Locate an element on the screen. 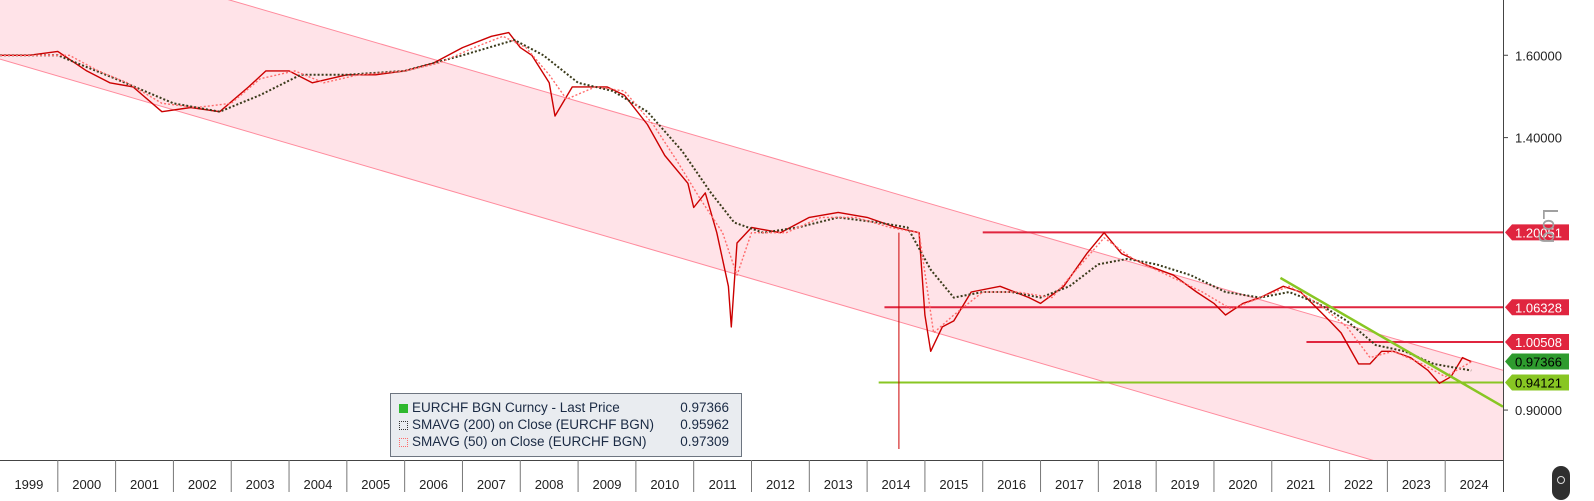 The height and width of the screenshot is (501, 1594). level-badge-1-label: 1.06328 is located at coordinates (1538, 307).